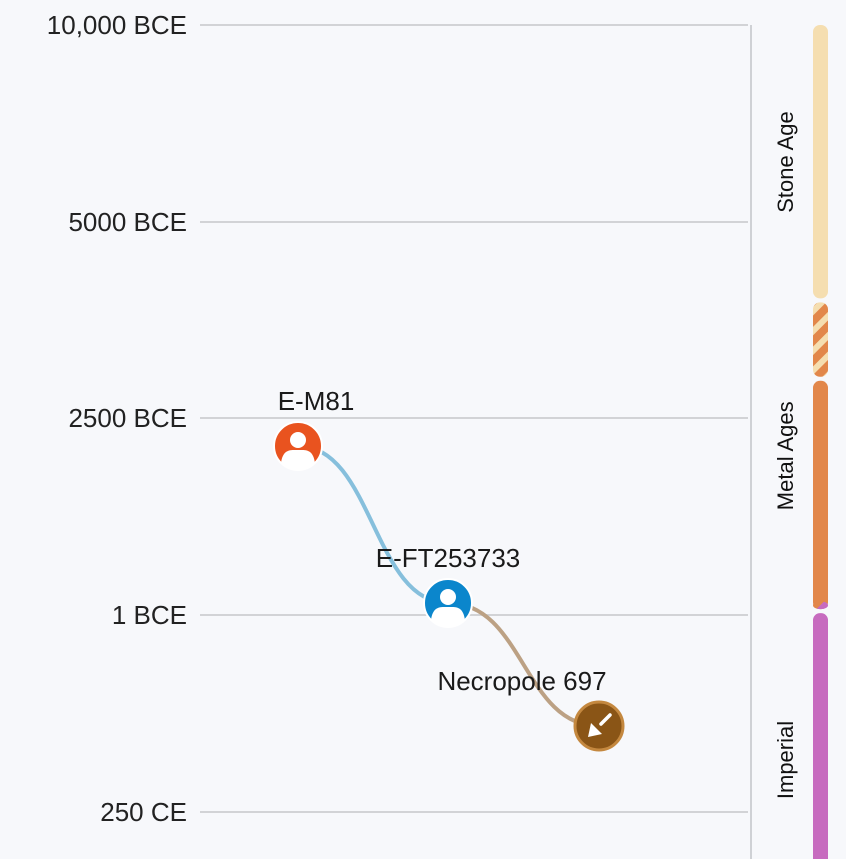 The image size is (846, 859). I want to click on timeline-node: E-M81, so click(314, 428).